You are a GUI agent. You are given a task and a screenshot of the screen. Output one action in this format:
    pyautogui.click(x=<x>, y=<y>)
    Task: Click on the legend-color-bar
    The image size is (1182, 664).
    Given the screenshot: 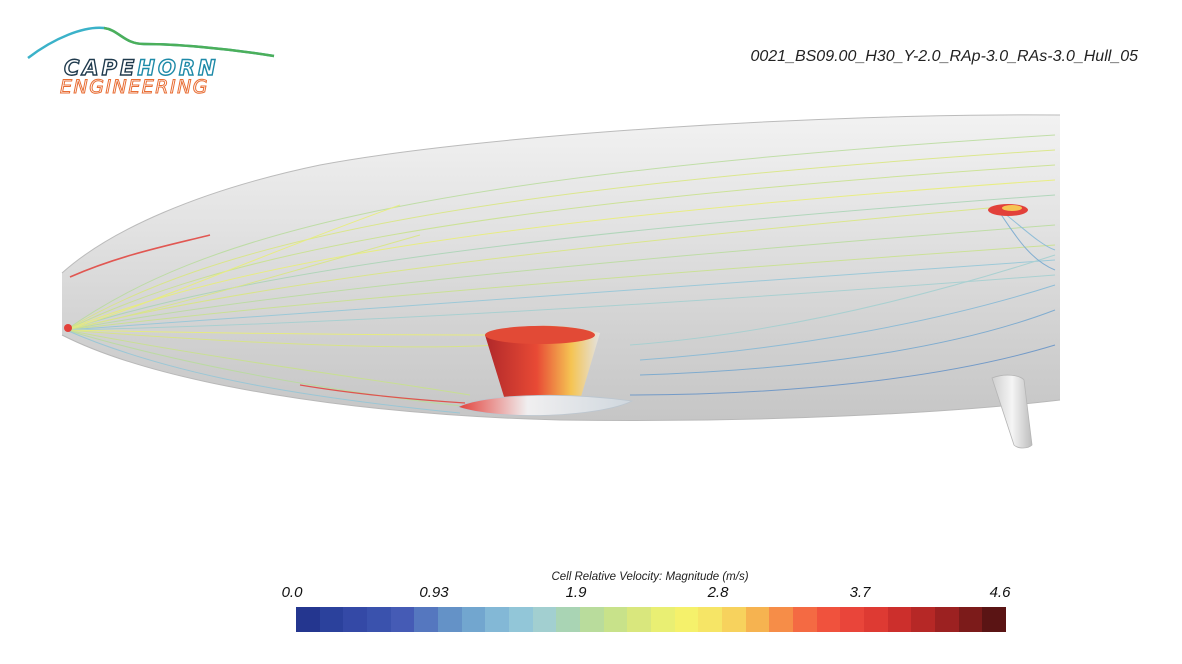 What is the action you would take?
    pyautogui.click(x=651, y=619)
    